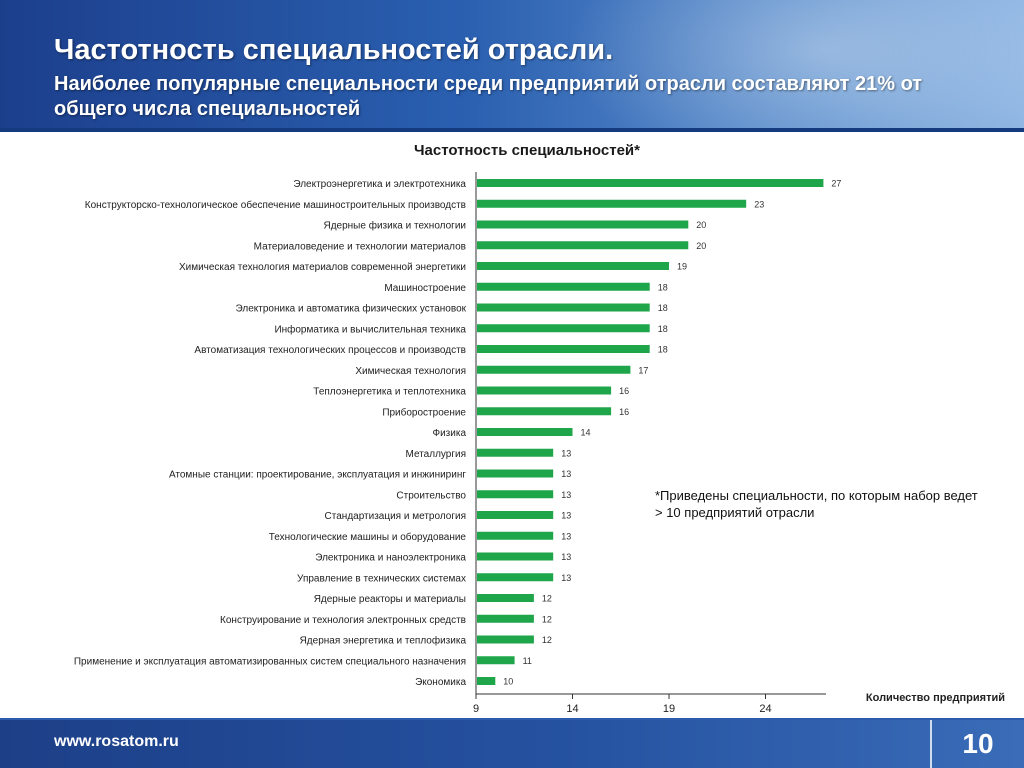  What do you see at coordinates (526, 150) in the screenshot?
I see `chart-title: Частотность специальностей*` at bounding box center [526, 150].